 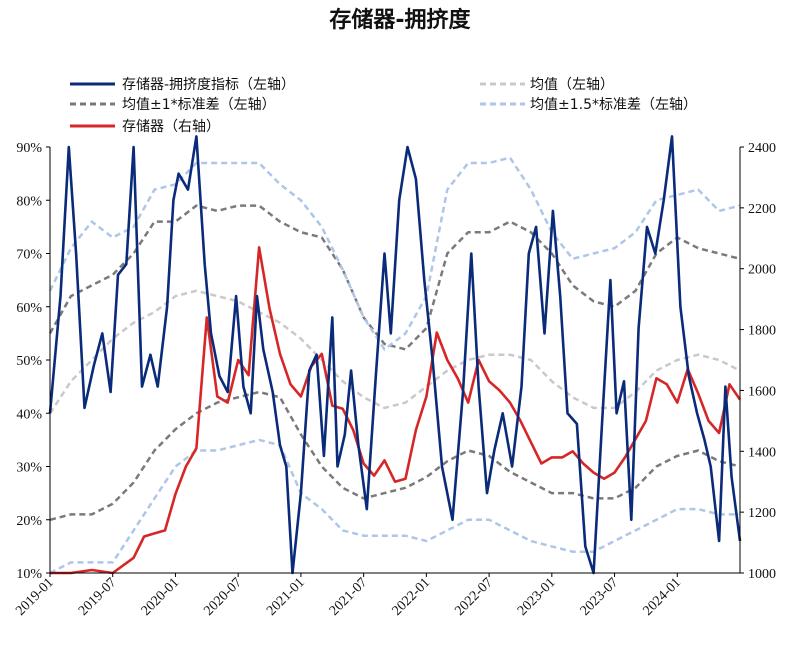 I want to click on right-tick-label: 1000, so click(x=762, y=574).